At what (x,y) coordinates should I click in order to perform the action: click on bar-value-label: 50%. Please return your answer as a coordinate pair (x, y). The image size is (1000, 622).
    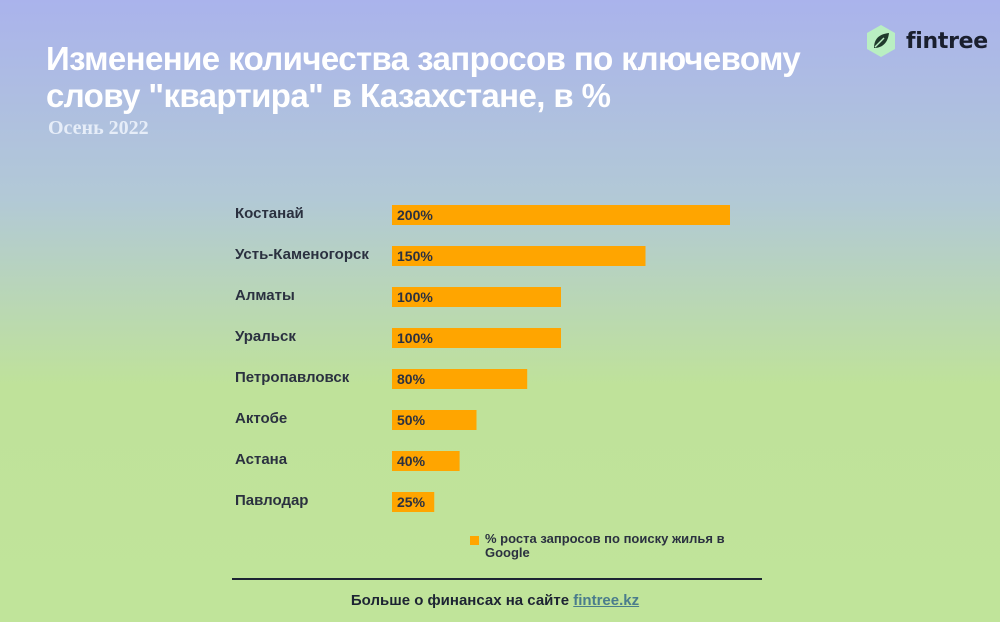
    Looking at the image, I should click on (411, 420).